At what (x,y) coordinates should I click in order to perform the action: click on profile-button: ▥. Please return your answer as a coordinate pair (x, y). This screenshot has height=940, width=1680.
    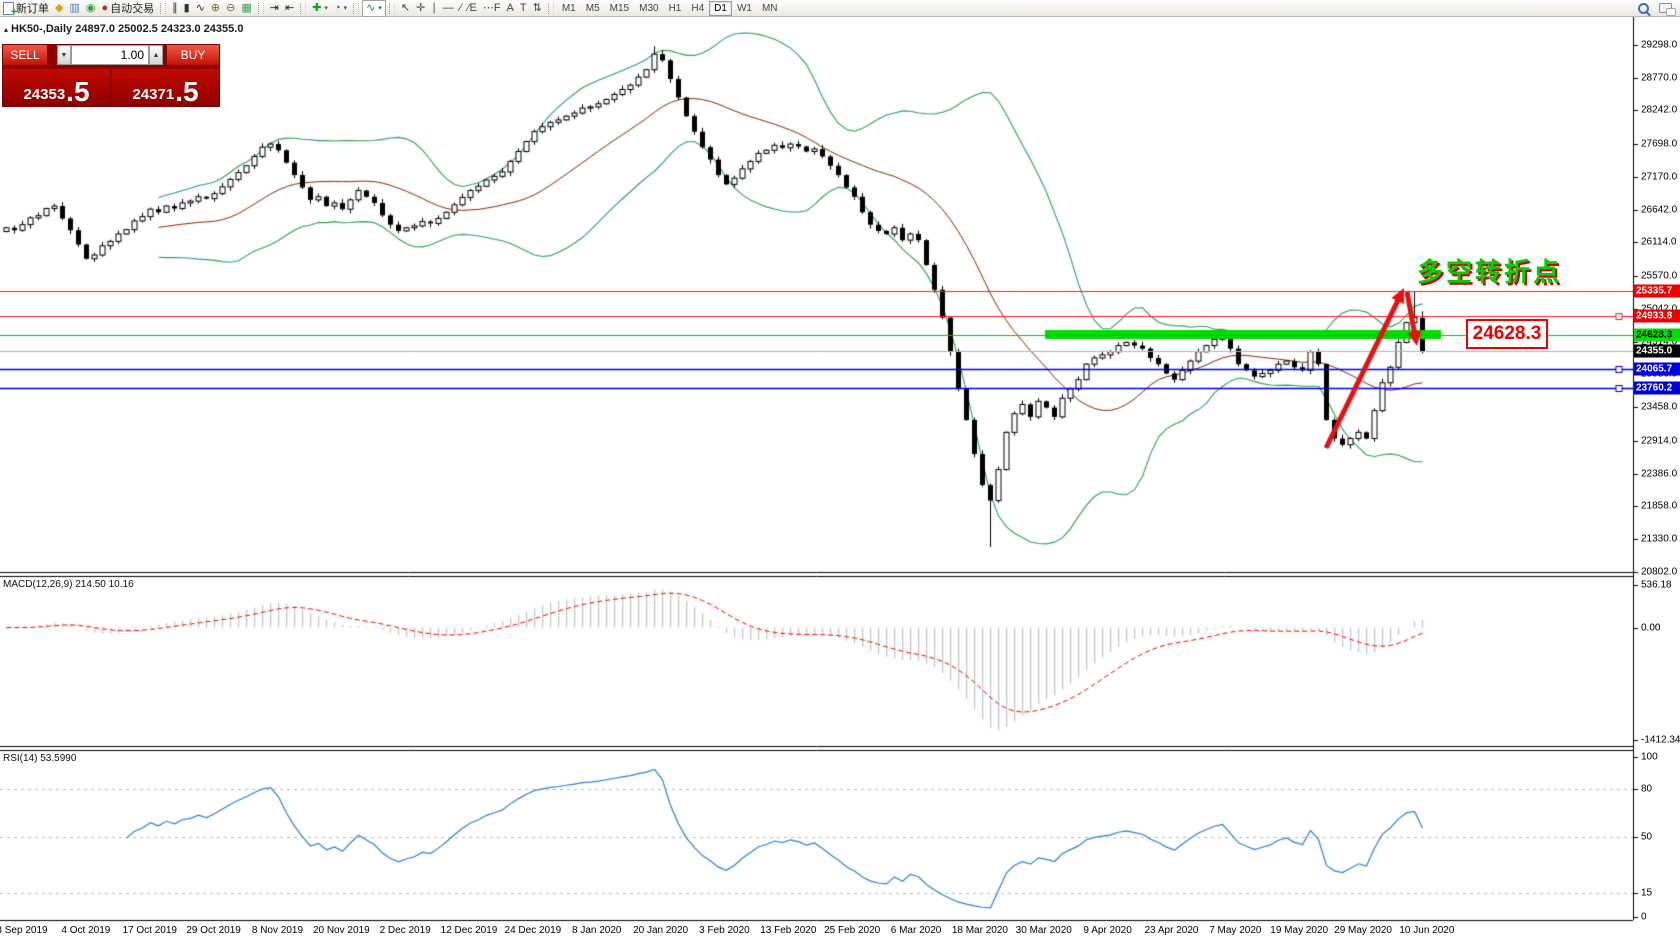
    Looking at the image, I should click on (74, 8).